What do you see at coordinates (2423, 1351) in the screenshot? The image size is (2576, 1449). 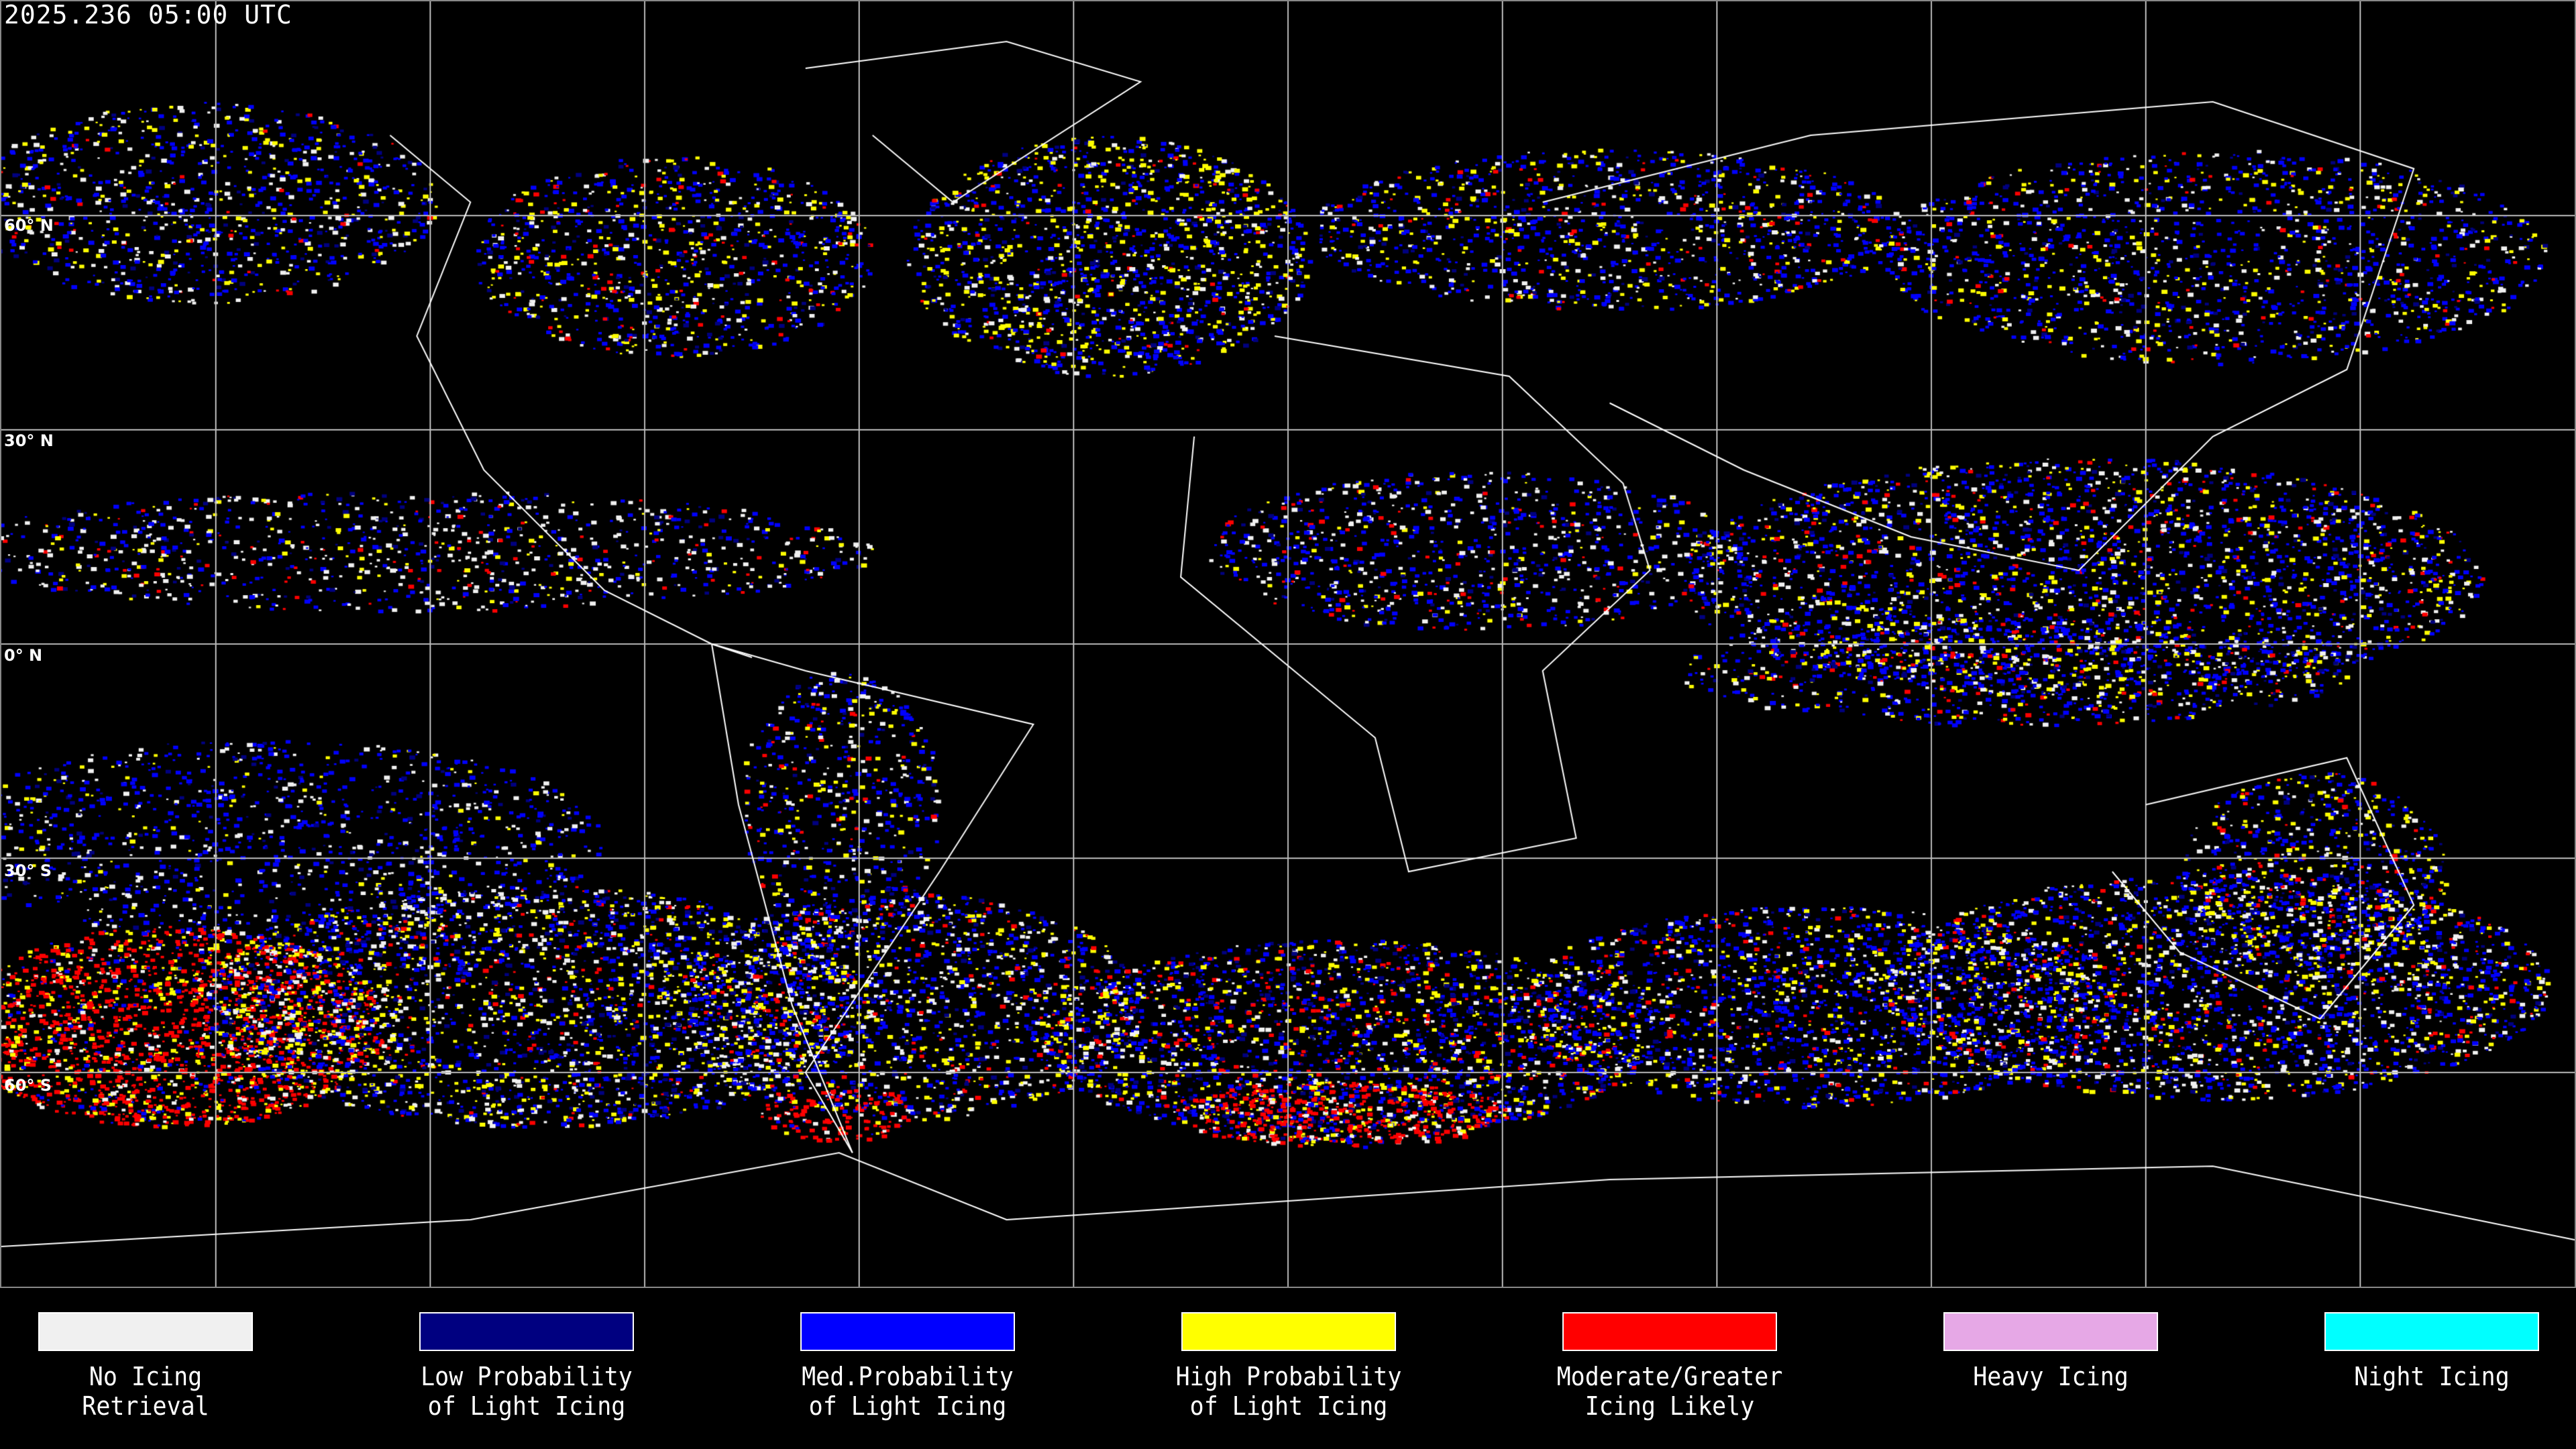 I see `legend-item-night: Night Icing` at bounding box center [2423, 1351].